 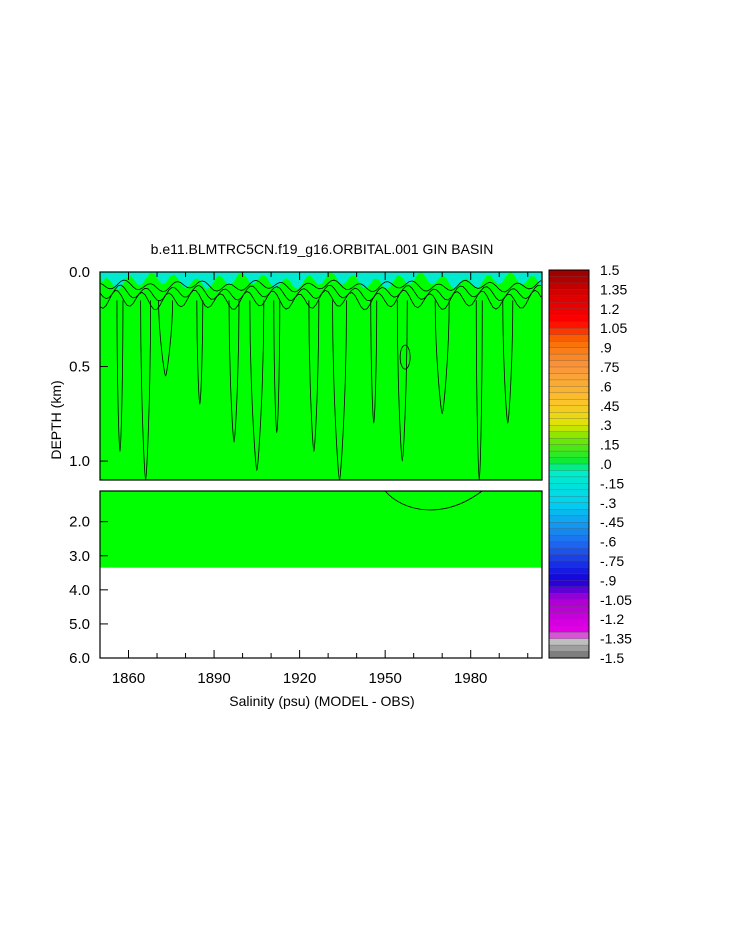 What do you see at coordinates (613, 289) in the screenshot?
I see `colorbar-label: 1.35` at bounding box center [613, 289].